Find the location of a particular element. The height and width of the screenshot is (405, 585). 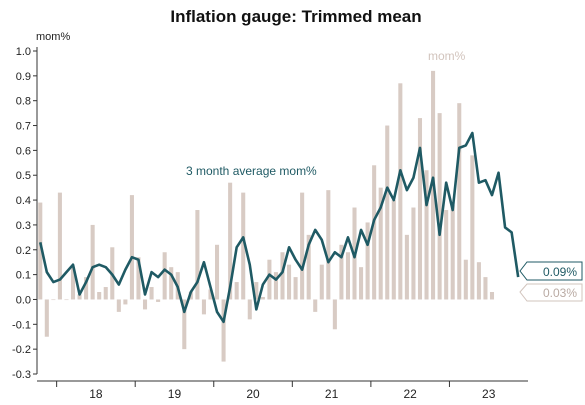

x-tick-label: 22 is located at coordinates (410, 394).